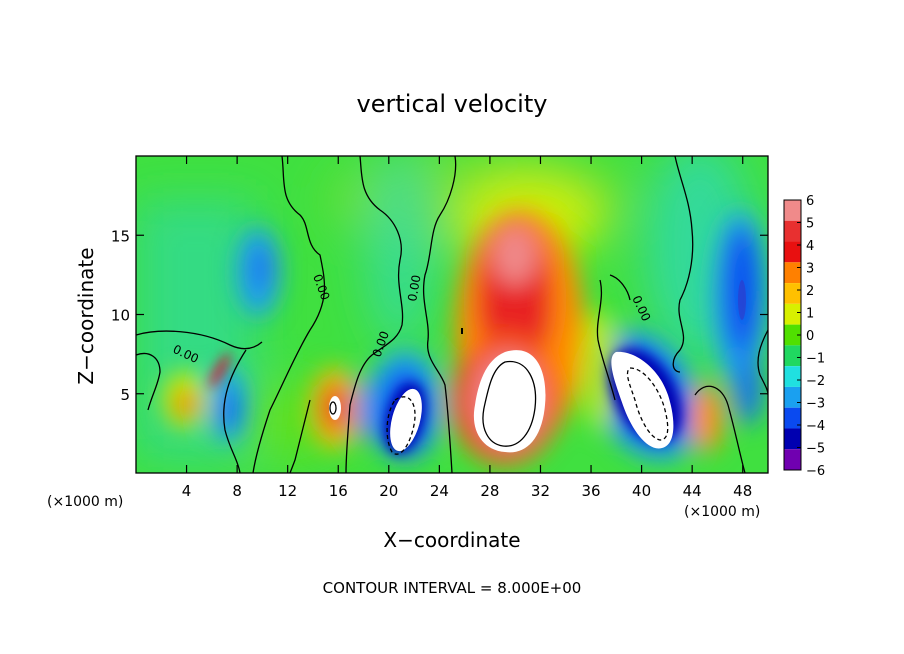 This screenshot has width=904, height=654. Describe the element at coordinates (810, 291) in the screenshot. I see `colorbar-label: 2` at that location.